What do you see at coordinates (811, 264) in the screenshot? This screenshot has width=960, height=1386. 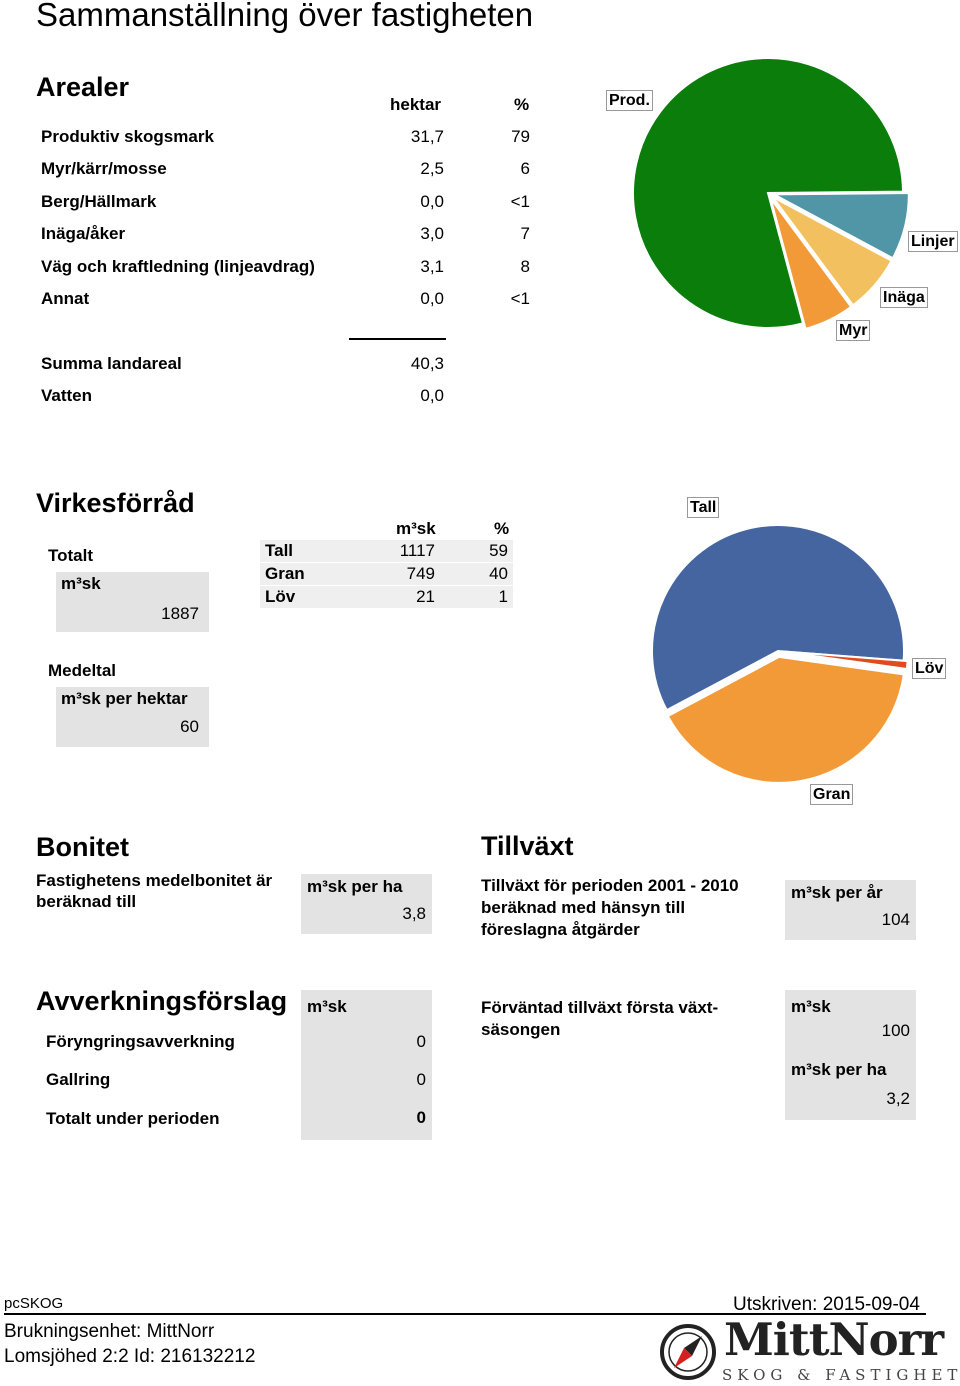 I see `pie-slice-myr` at bounding box center [811, 264].